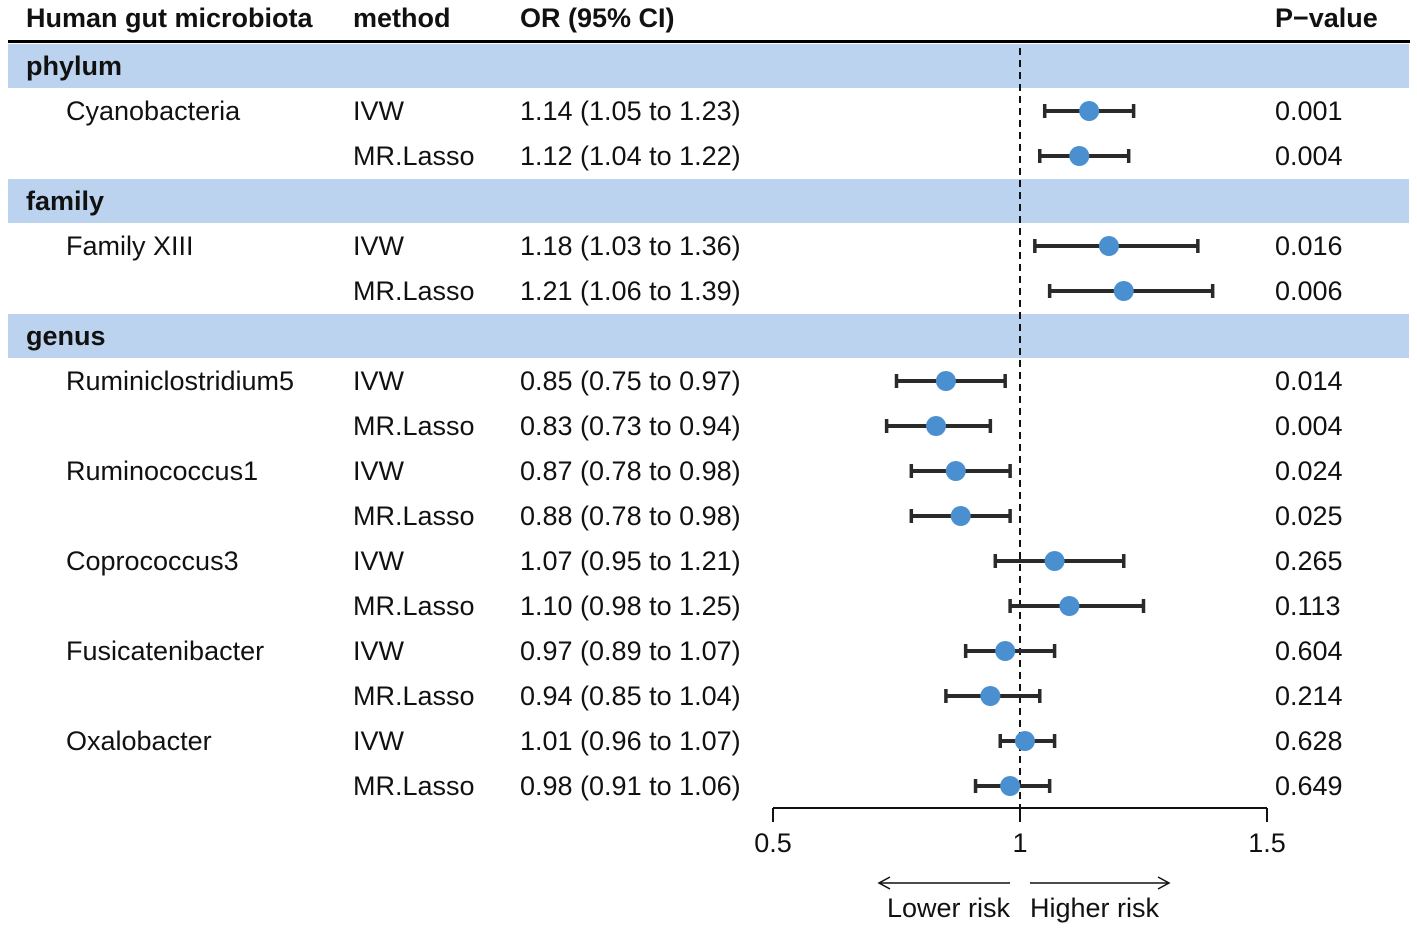 The width and height of the screenshot is (1417, 929). What do you see at coordinates (1019, 843) in the screenshot?
I see `x-tick-label: 1` at bounding box center [1019, 843].